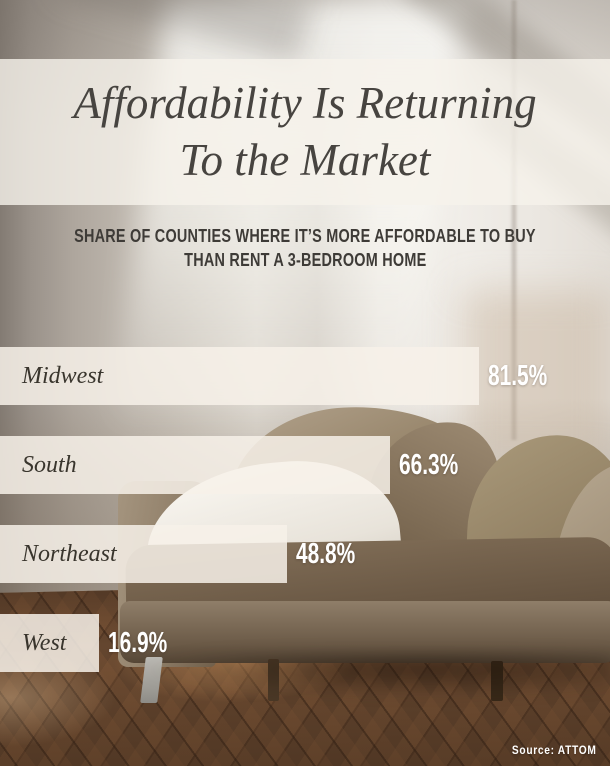 The width and height of the screenshot is (610, 766). I want to click on wall-warm-glow, so click(536, 375).